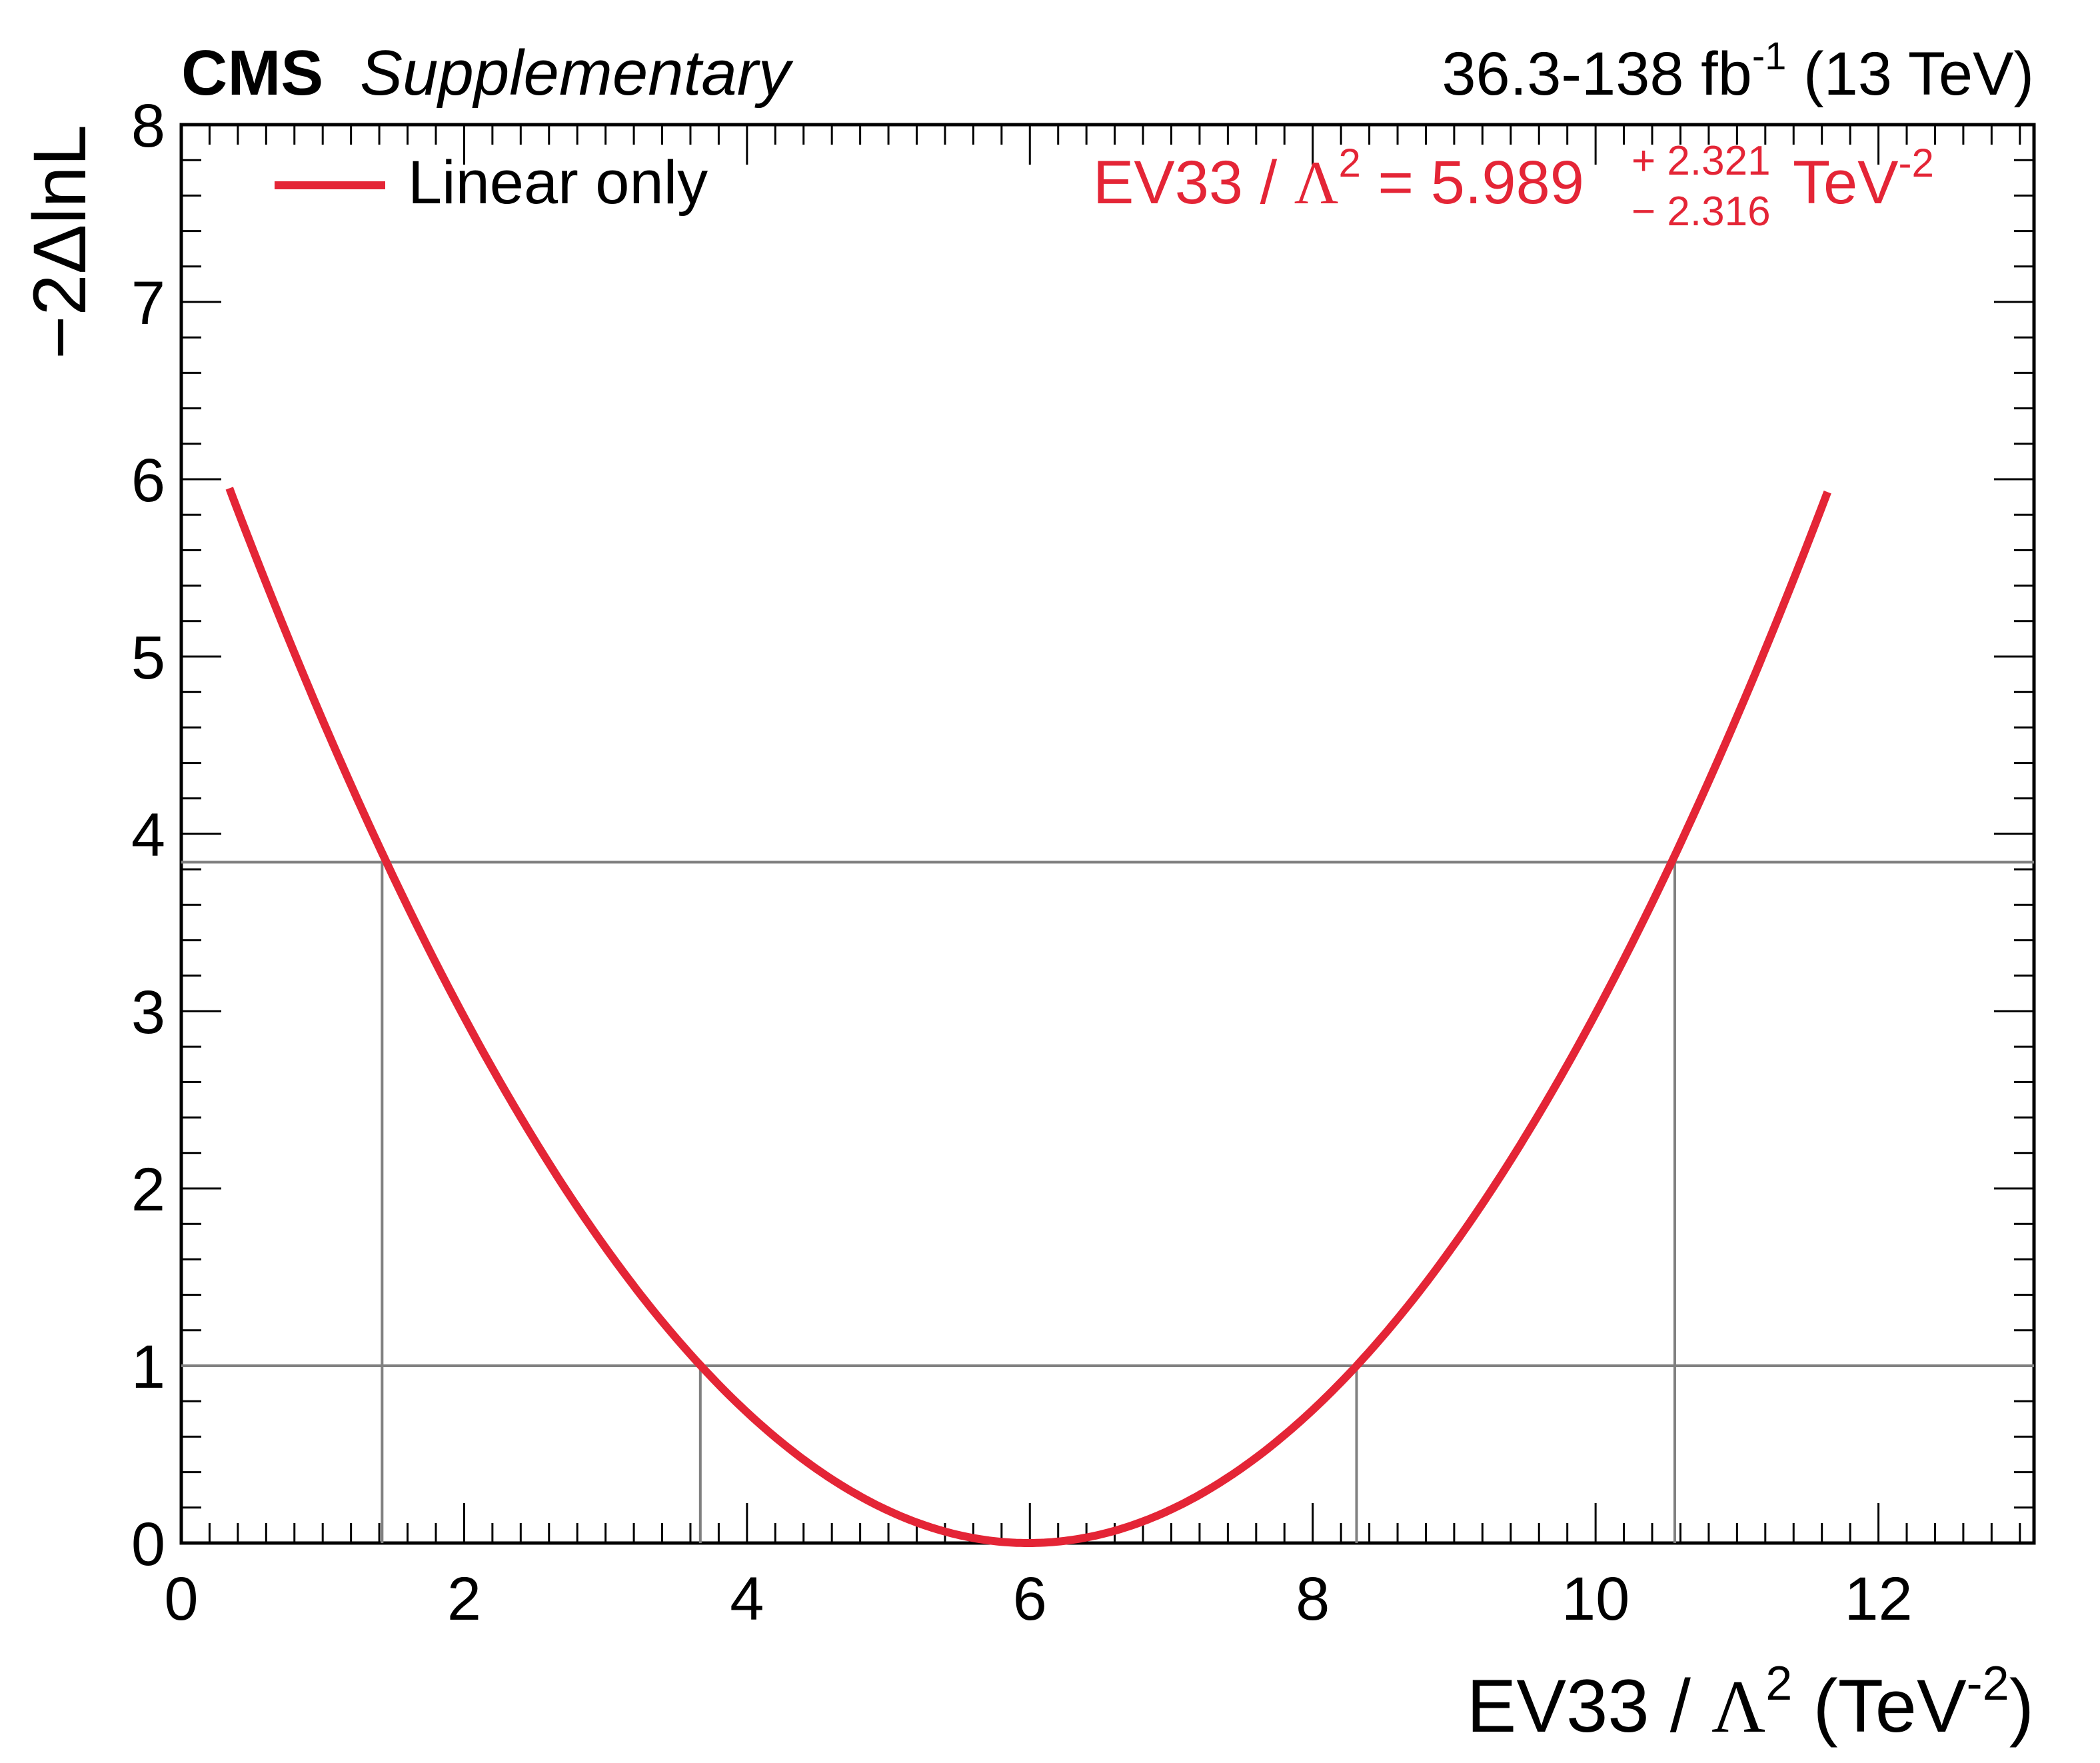 This screenshot has width=2100, height=1763. Describe the element at coordinates (59, 242) in the screenshot. I see `y-axis-title: −2ΔlnL` at that location.